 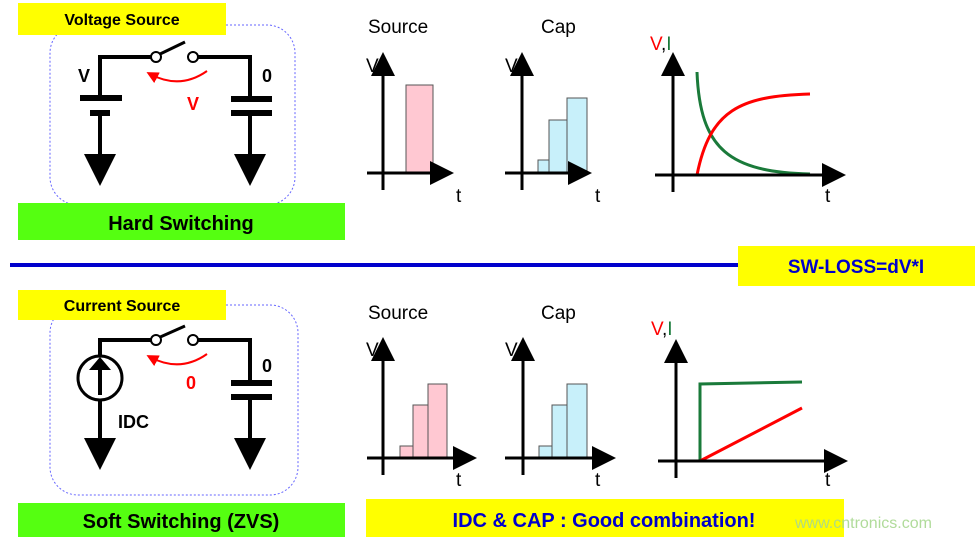 I want to click on battery-plate, so click(x=101, y=98).